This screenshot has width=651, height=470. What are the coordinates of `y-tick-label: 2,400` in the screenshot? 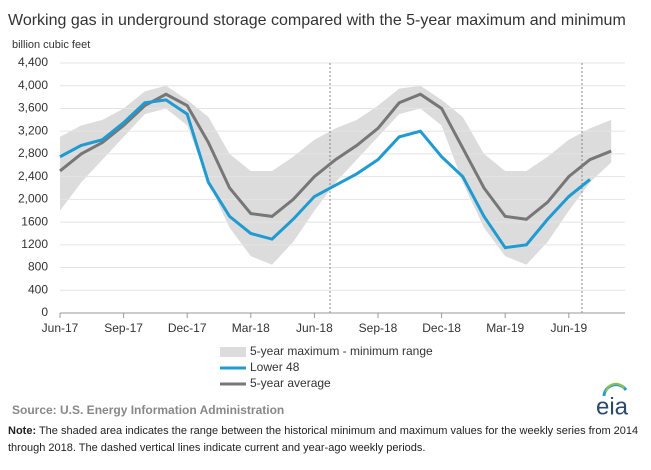 It's located at (33, 176).